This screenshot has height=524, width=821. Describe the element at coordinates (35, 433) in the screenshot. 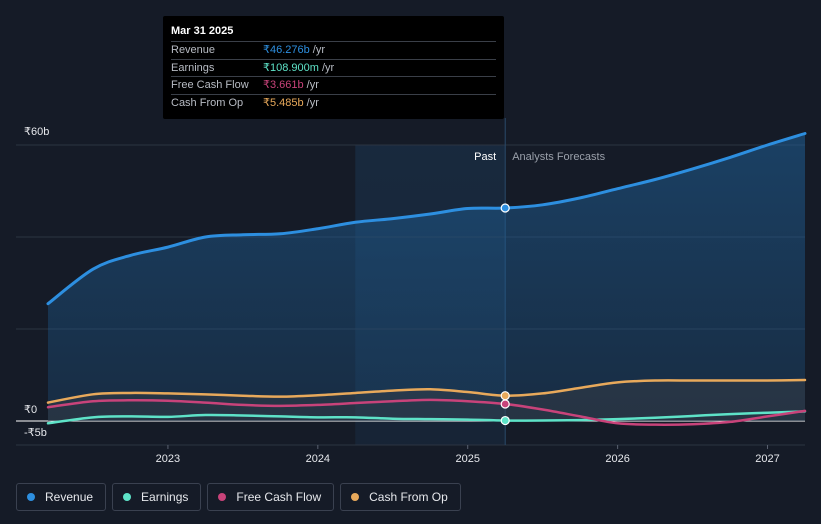

I see `y-tick-label: -₹5b` at that location.